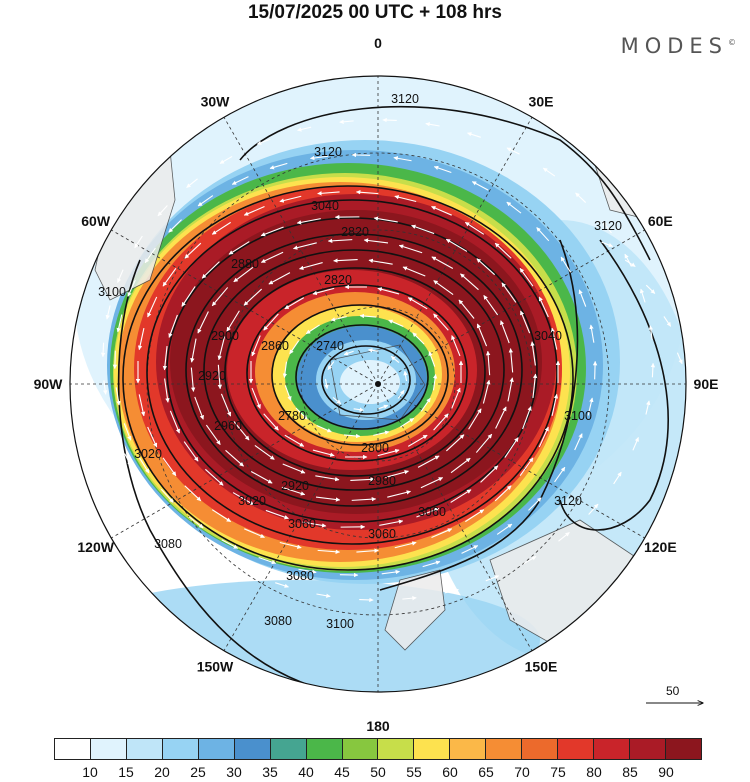  I want to click on contour-label: 3080, so click(278, 621).